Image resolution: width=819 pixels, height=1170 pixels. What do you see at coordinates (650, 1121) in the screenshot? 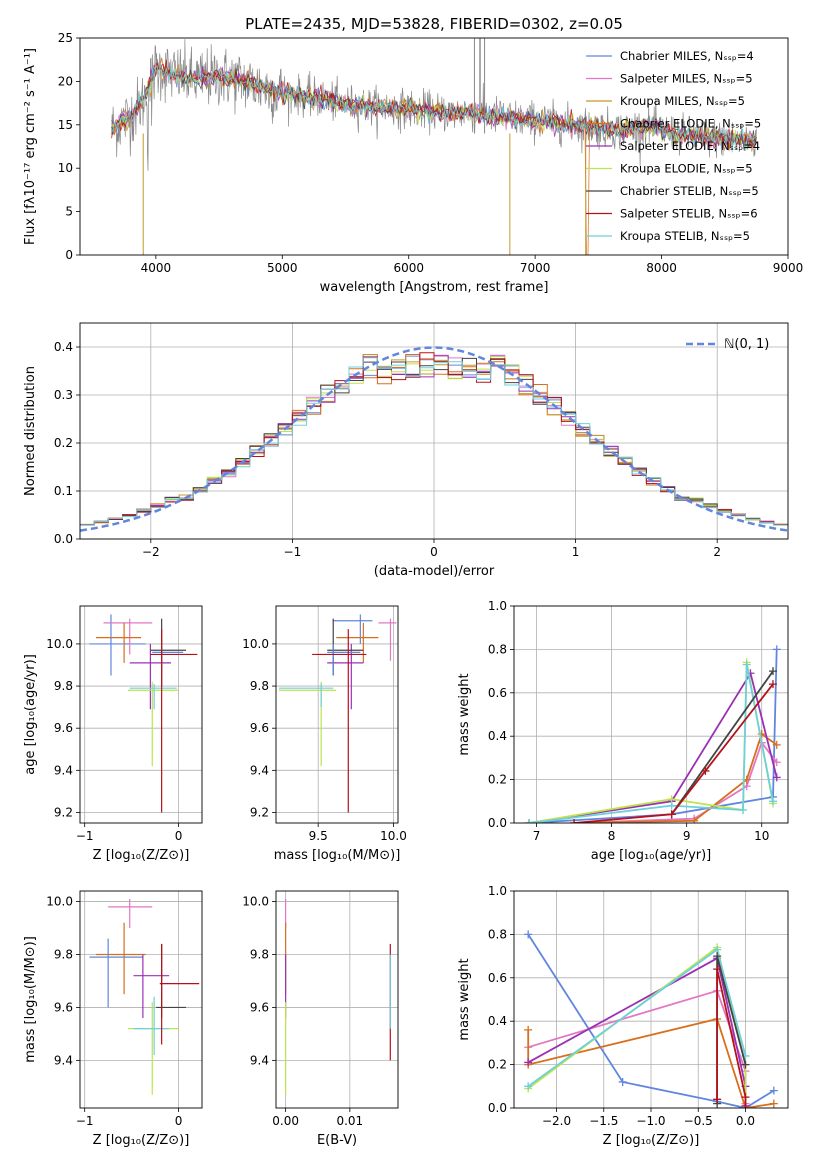
I see `x-tick-label: −1.0` at bounding box center [650, 1121].